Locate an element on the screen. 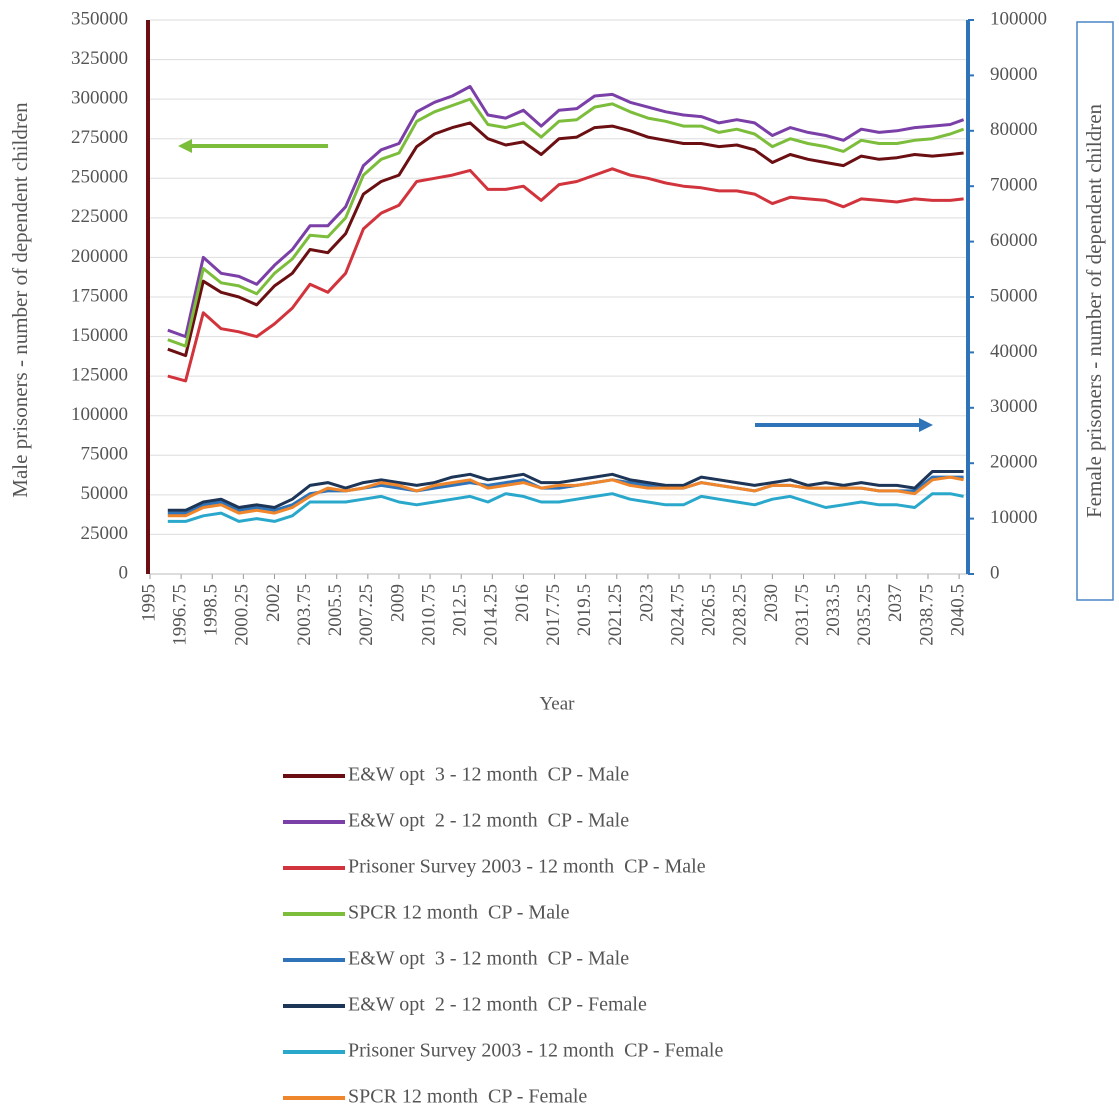 The height and width of the screenshot is (1111, 1119). y2-tick-label: 80000 is located at coordinates (1014, 129).